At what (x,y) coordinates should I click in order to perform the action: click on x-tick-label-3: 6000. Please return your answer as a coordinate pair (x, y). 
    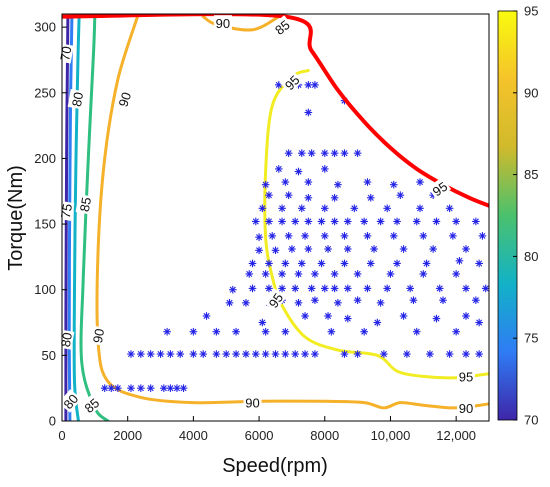
    Looking at the image, I should click on (259, 435).